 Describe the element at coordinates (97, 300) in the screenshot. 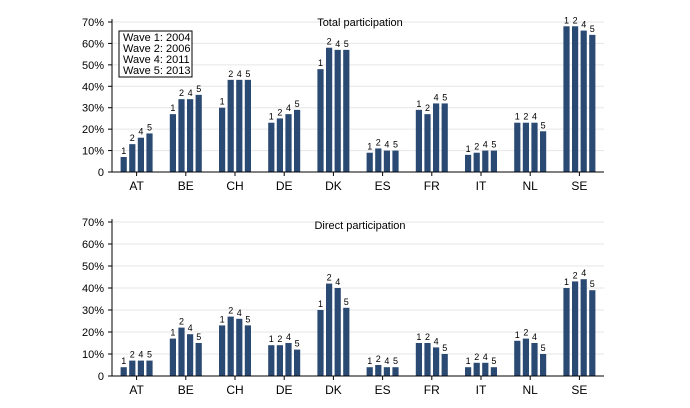

I see `y-ticks: 0 10% 20% 30% 40% 50% 60% 70%` at that location.